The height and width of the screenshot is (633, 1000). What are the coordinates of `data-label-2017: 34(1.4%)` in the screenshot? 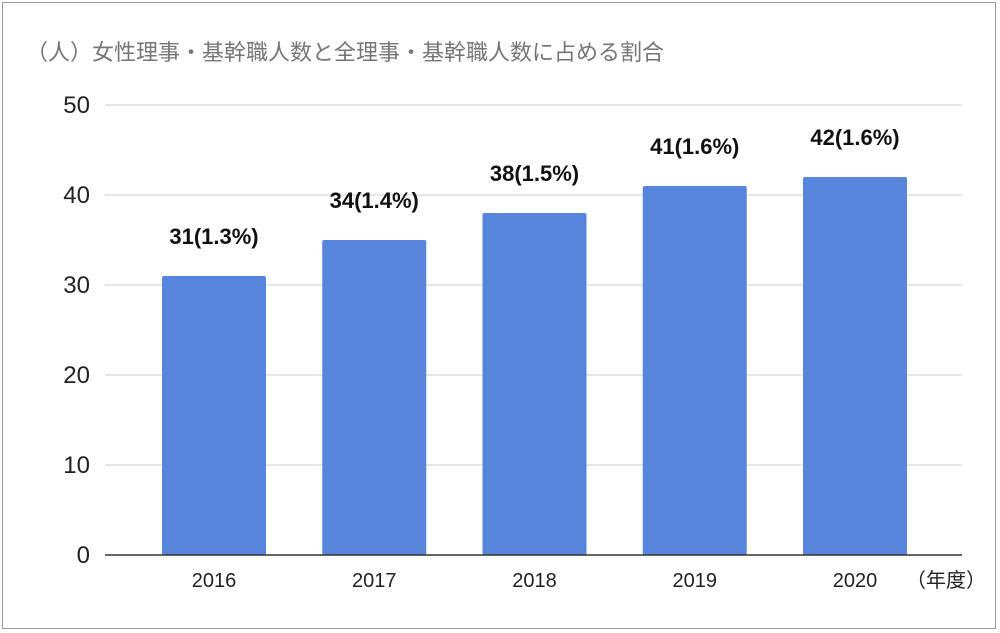 It's located at (374, 200).